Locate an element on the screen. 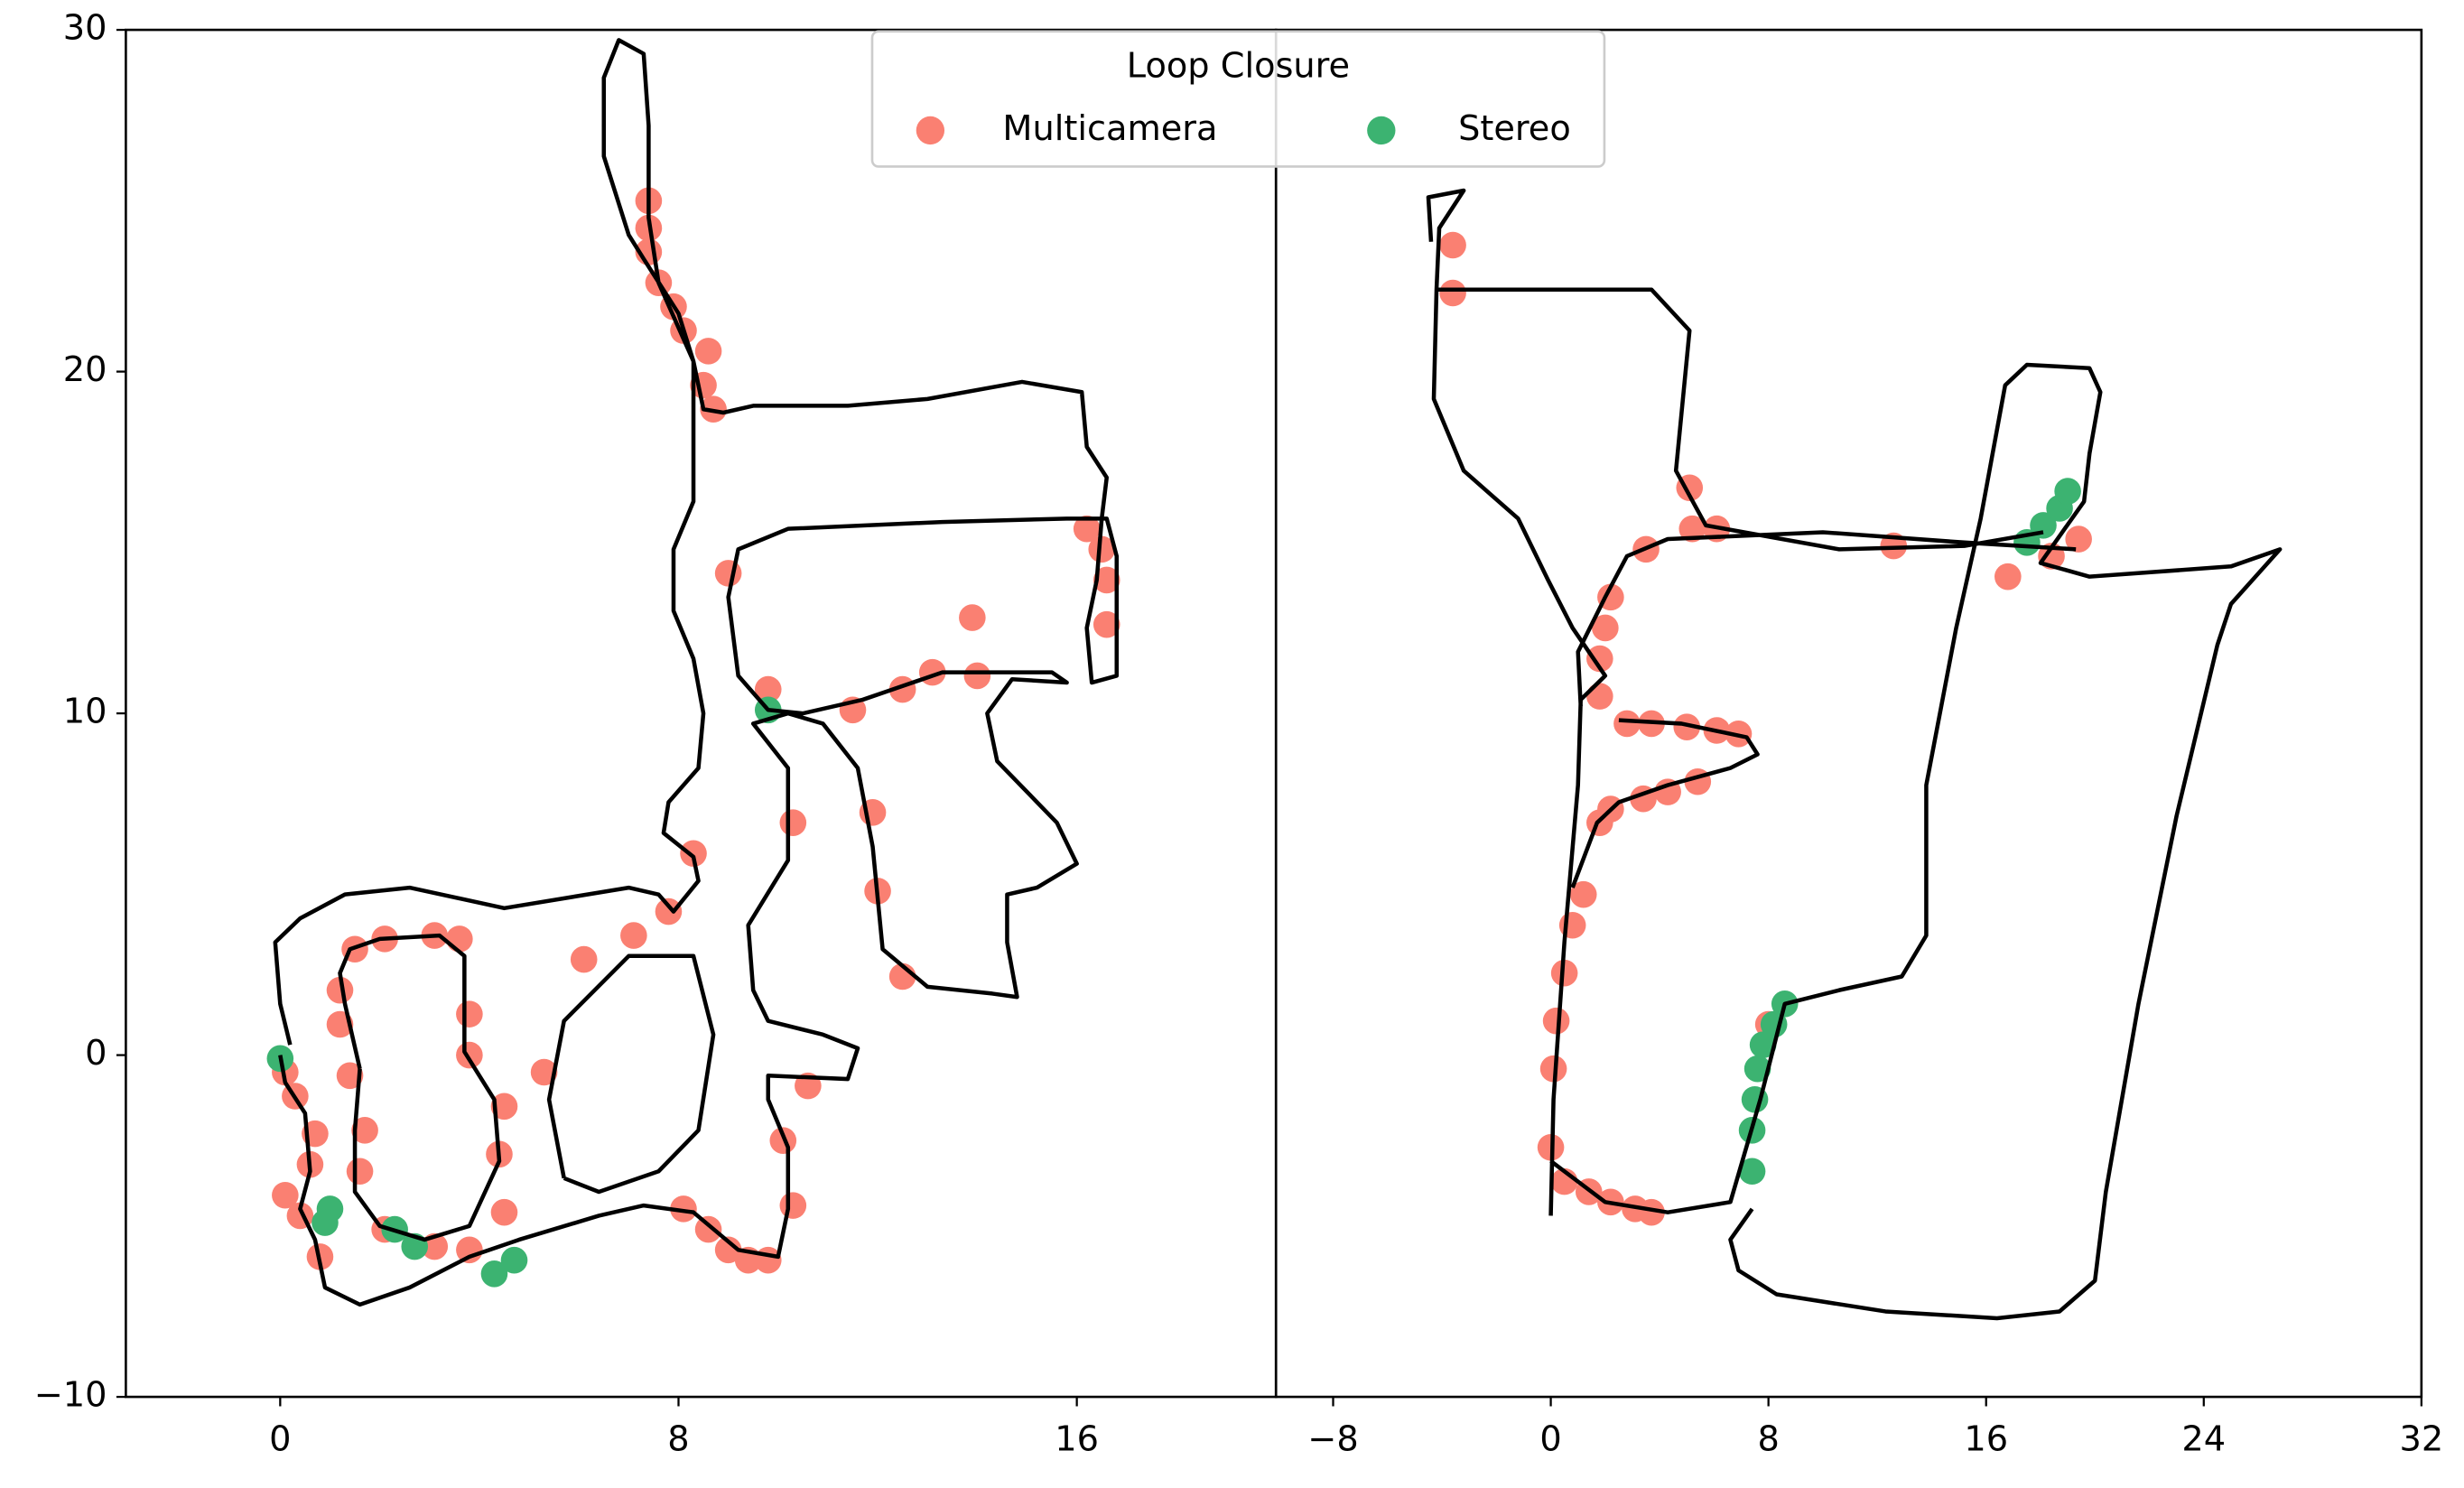 The height and width of the screenshot is (1488, 2464). legend-box is located at coordinates (1238, 99).